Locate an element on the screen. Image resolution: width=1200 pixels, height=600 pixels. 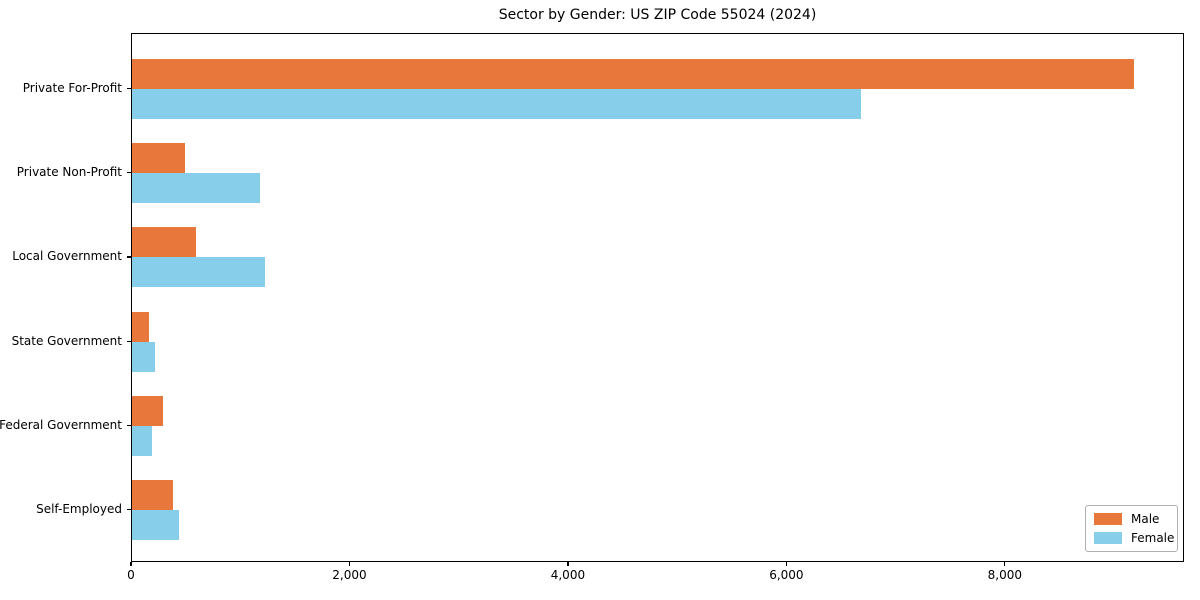
x-tick-label-0: 0 is located at coordinates (131, 575).